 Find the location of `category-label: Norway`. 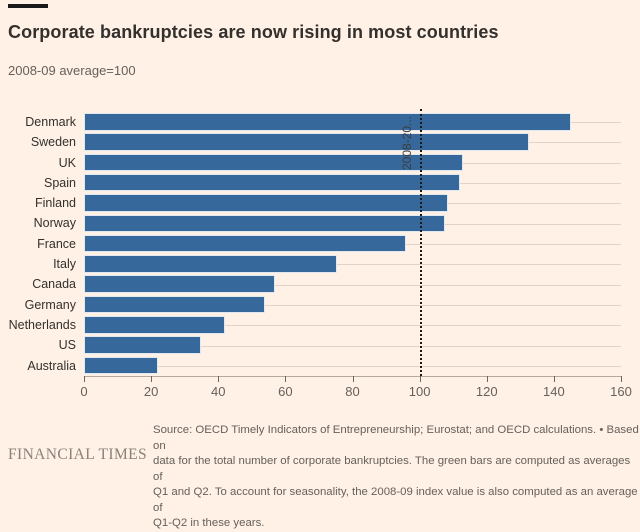

category-label: Norway is located at coordinates (54, 223).